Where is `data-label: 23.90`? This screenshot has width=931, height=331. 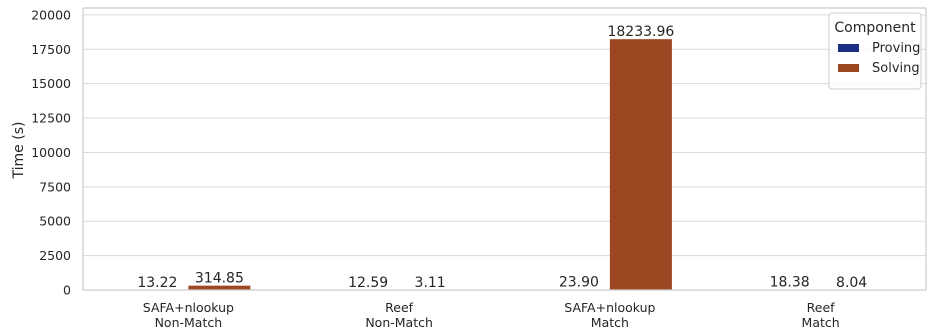
data-label: 23.90 is located at coordinates (579, 283).